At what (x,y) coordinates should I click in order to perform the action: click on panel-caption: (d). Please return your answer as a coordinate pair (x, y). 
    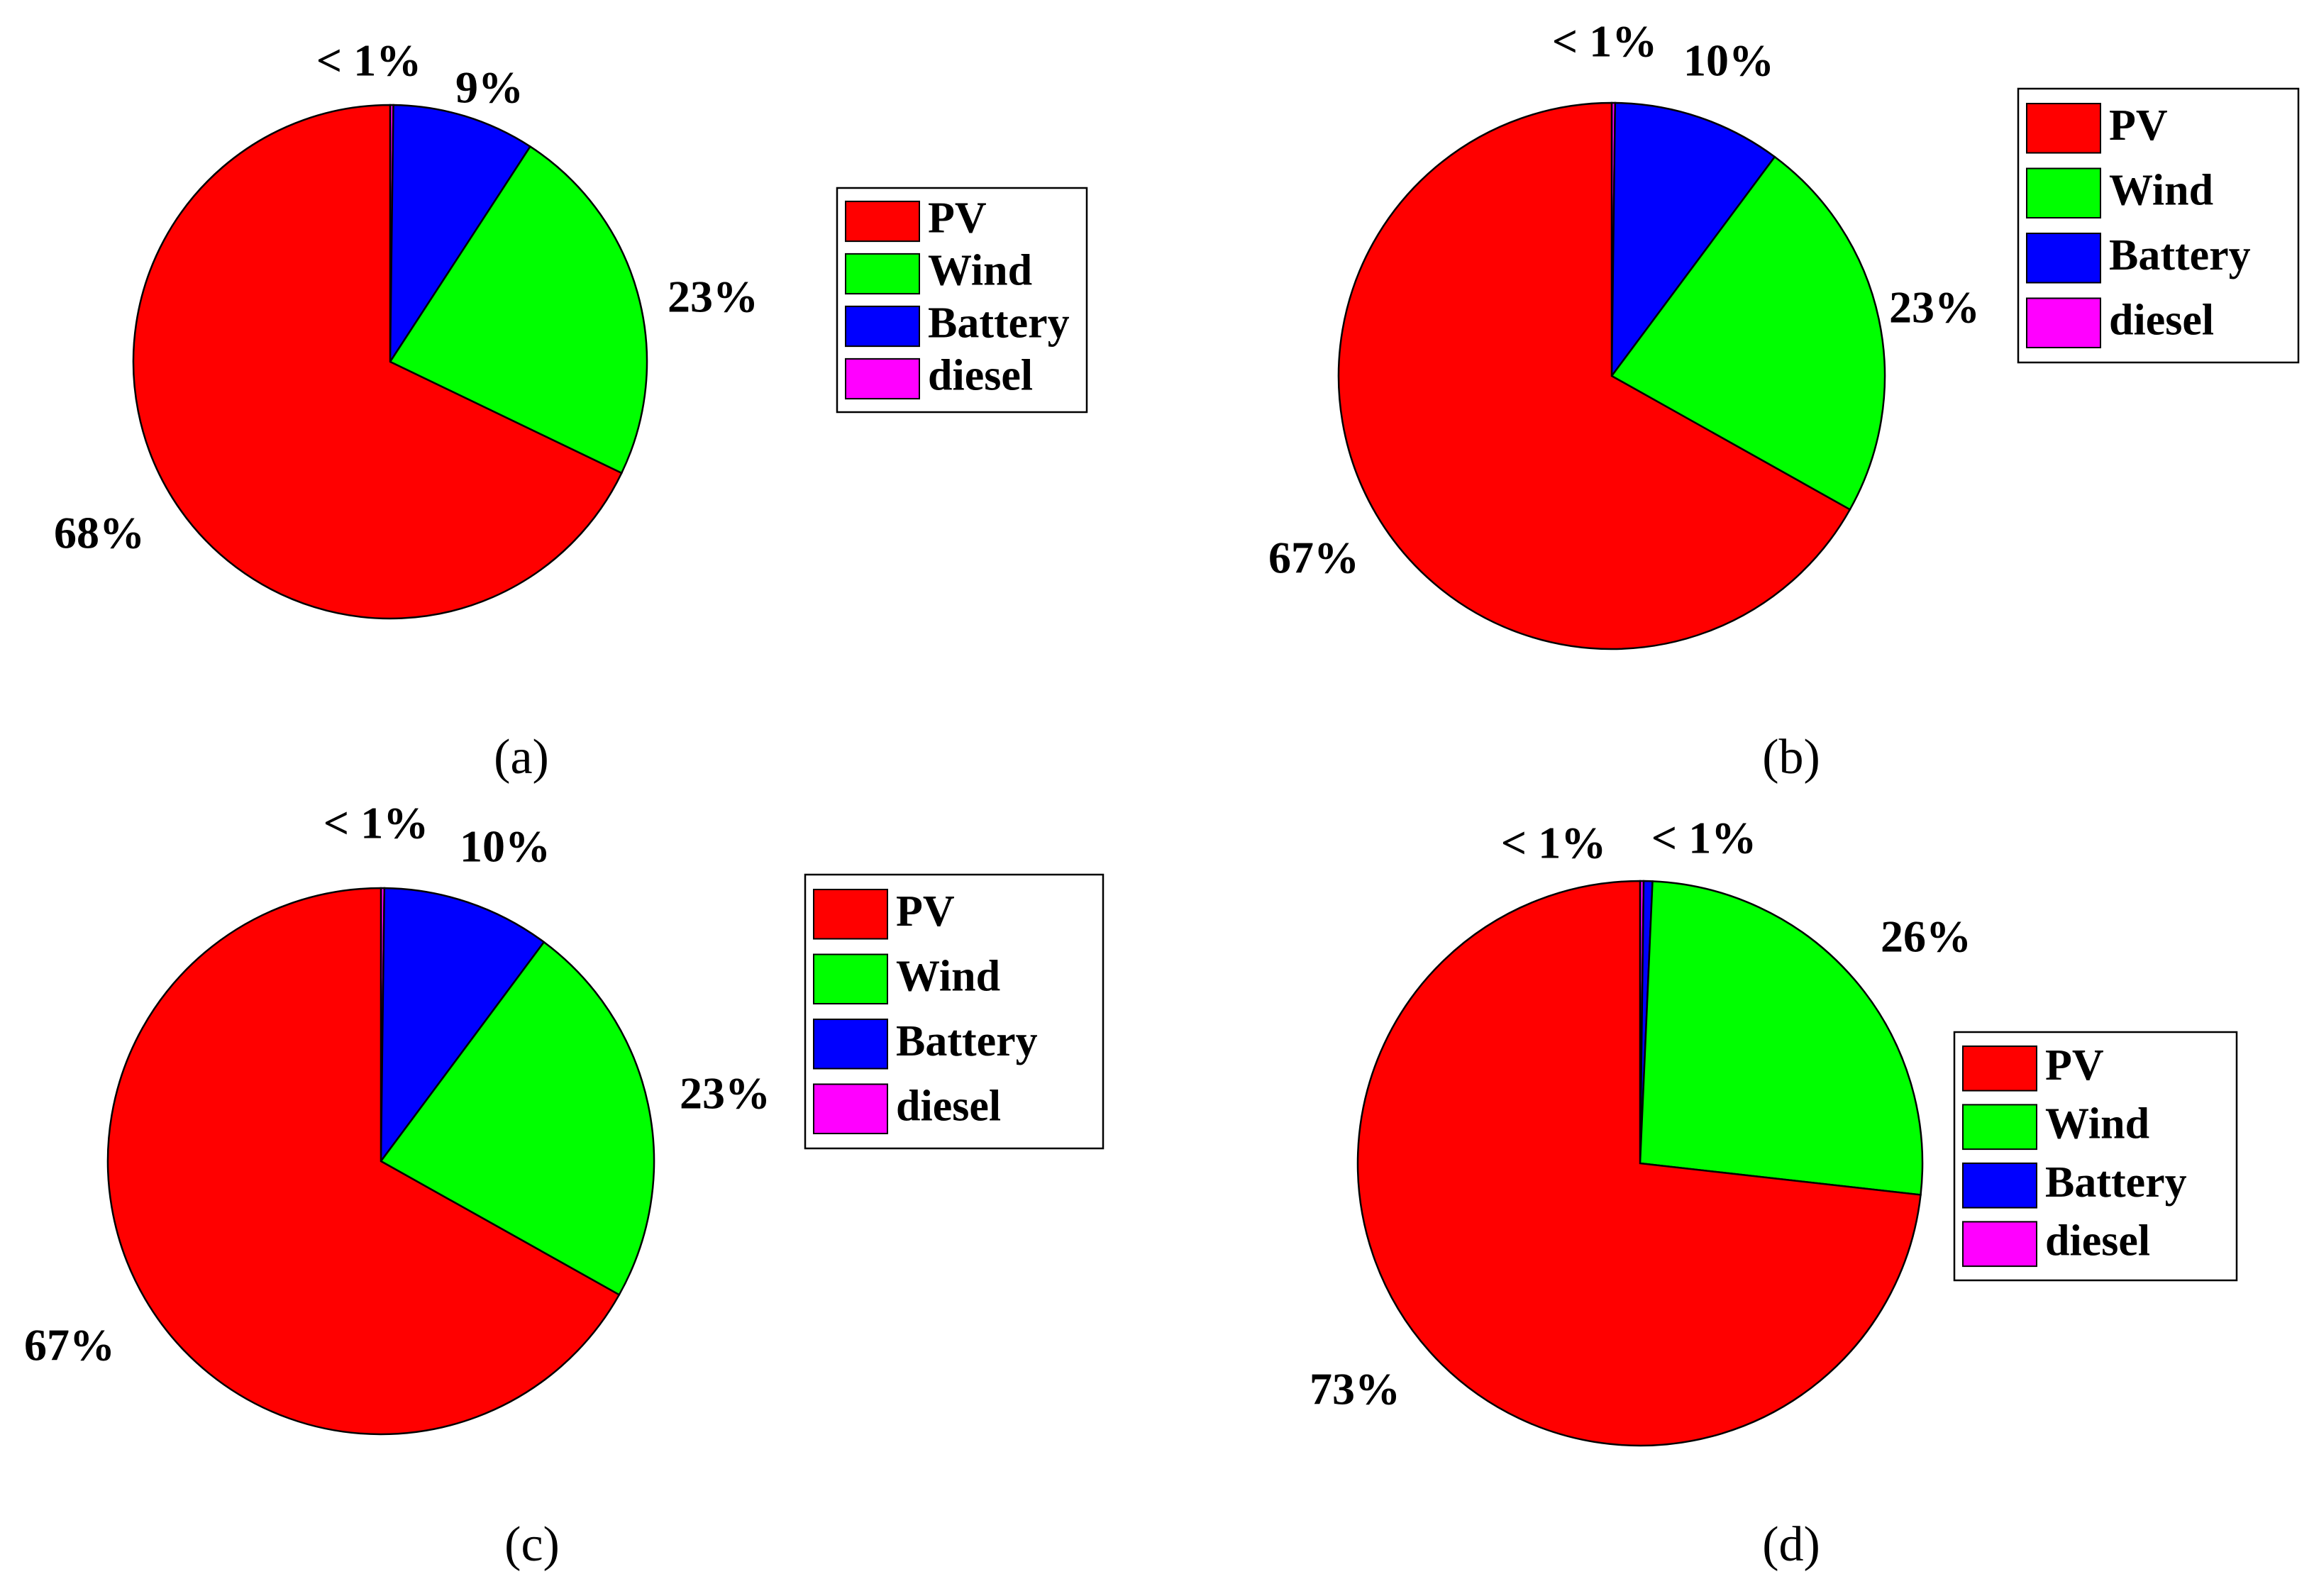
    Looking at the image, I should click on (1791, 1545).